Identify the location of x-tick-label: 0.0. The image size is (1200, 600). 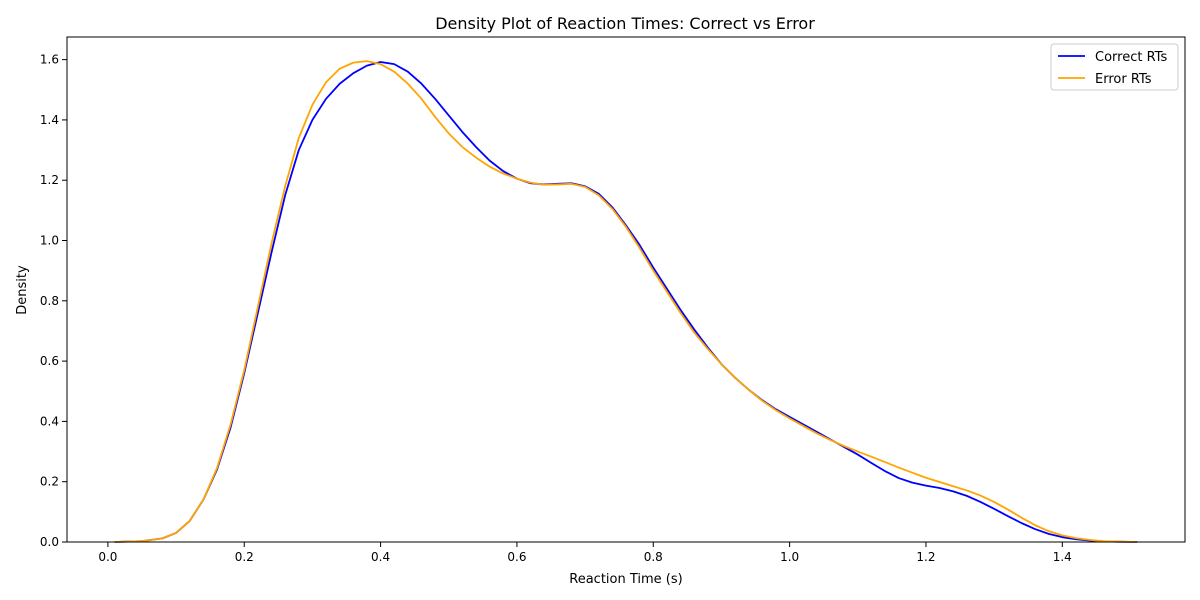
(107, 557).